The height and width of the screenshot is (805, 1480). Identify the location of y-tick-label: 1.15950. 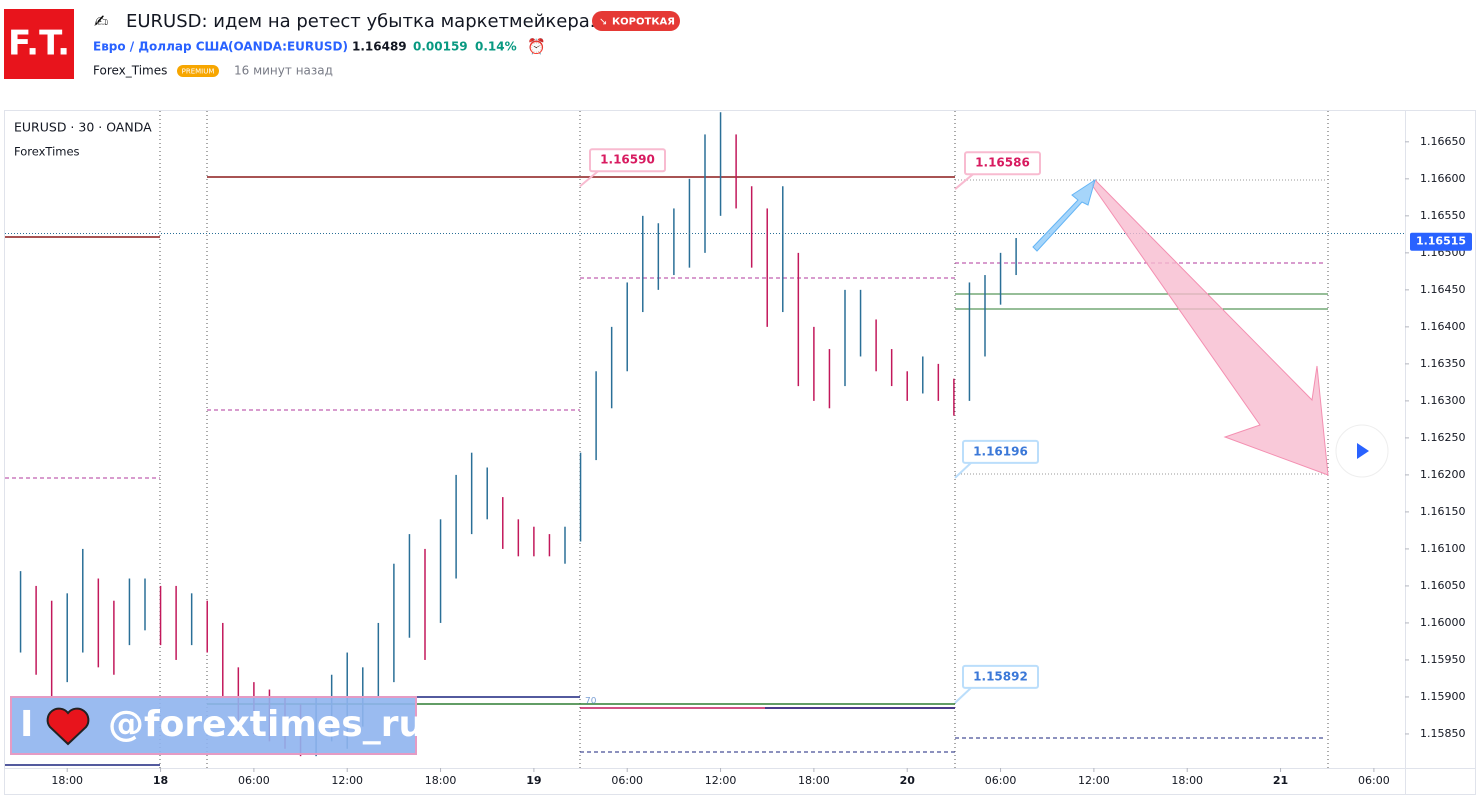
(1443, 659).